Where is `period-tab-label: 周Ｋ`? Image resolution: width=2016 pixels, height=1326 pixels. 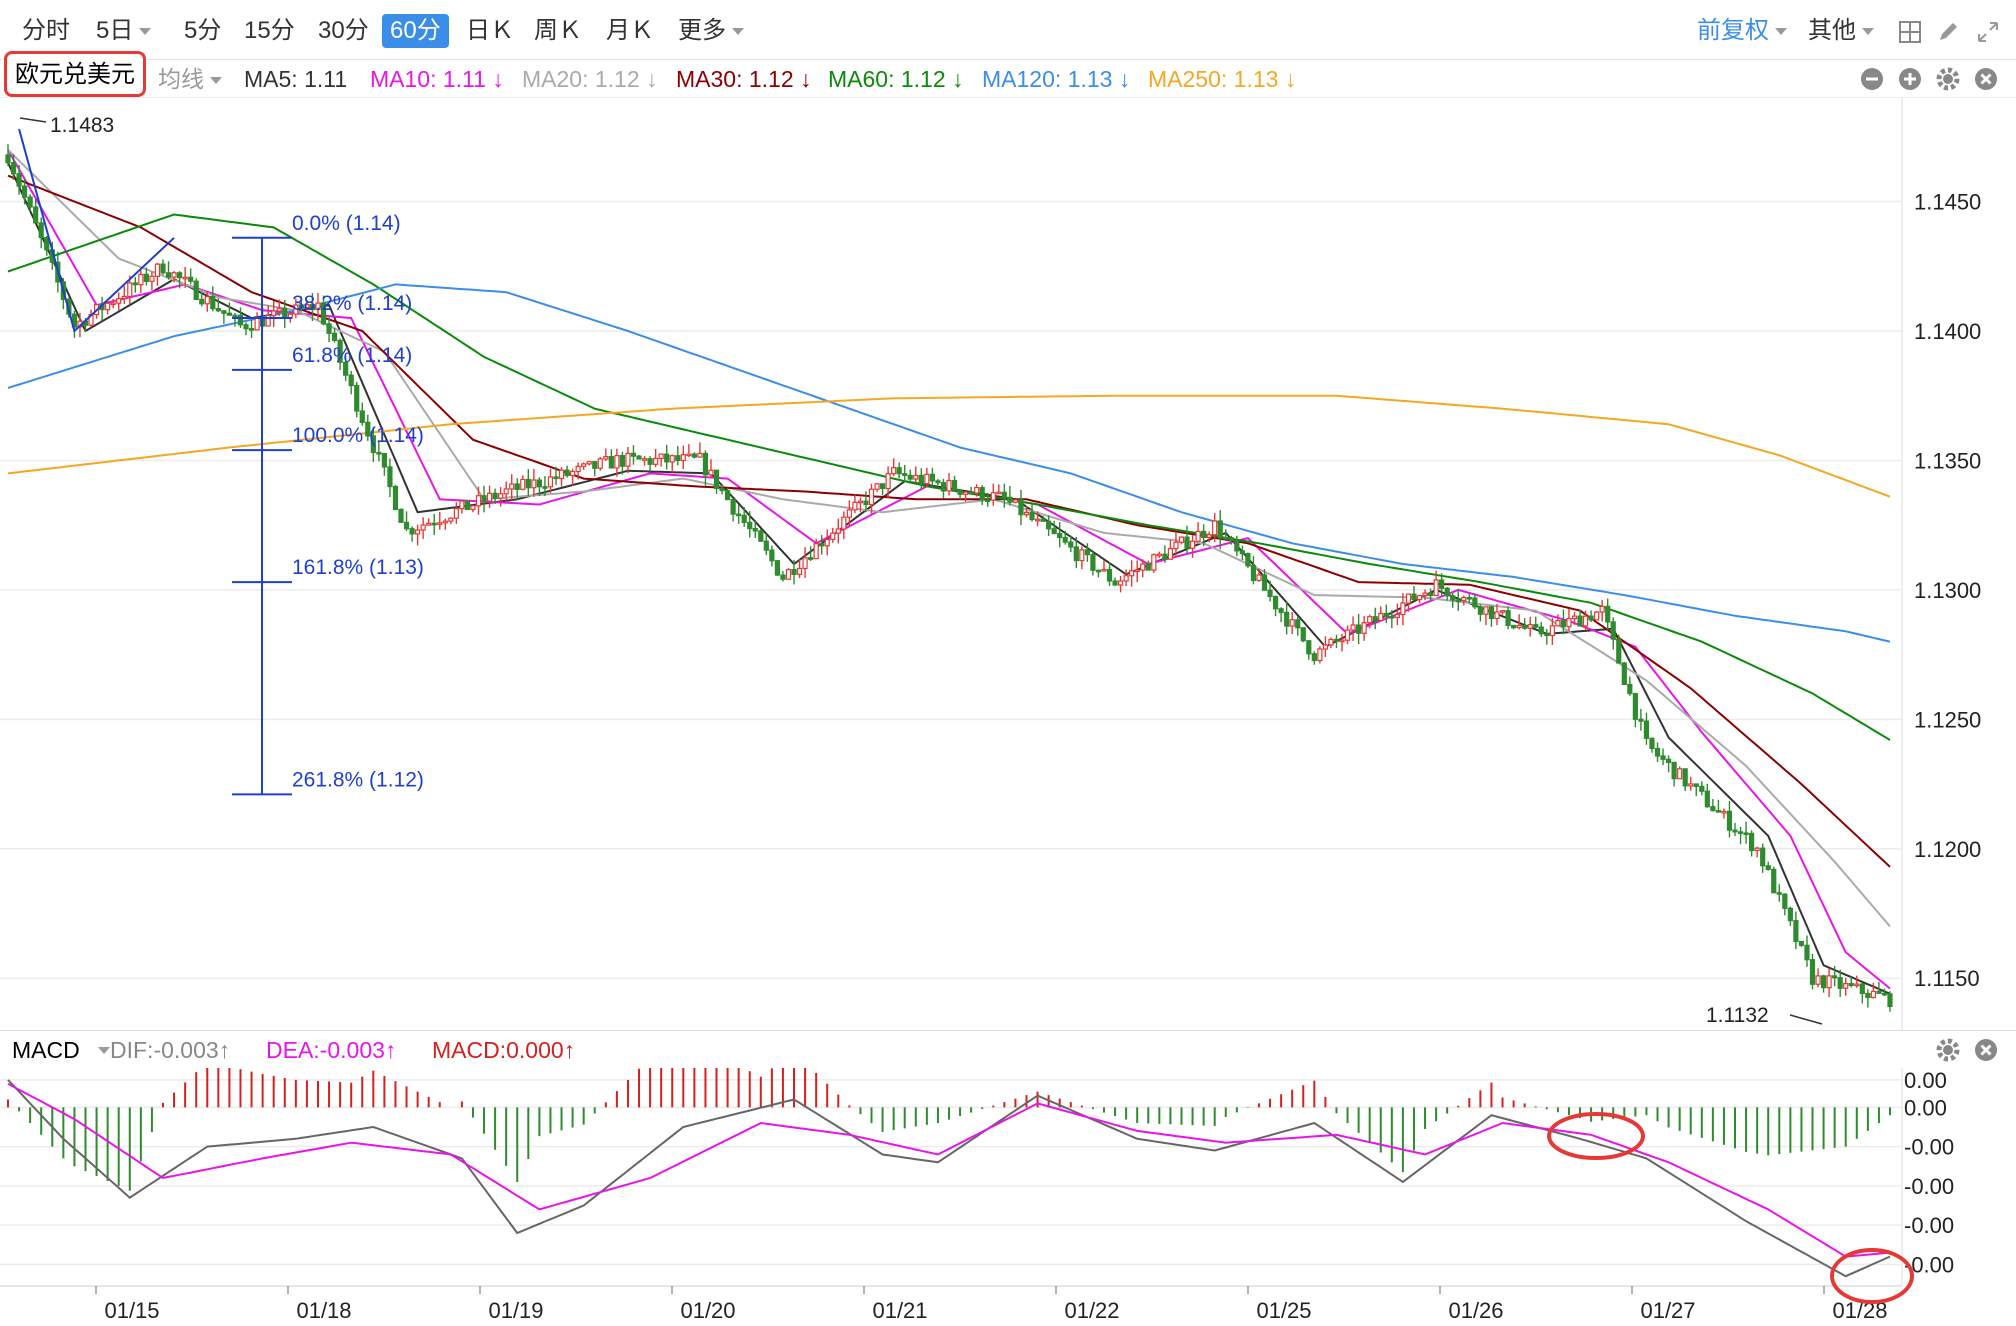 period-tab-label: 周Ｋ is located at coordinates (558, 30).